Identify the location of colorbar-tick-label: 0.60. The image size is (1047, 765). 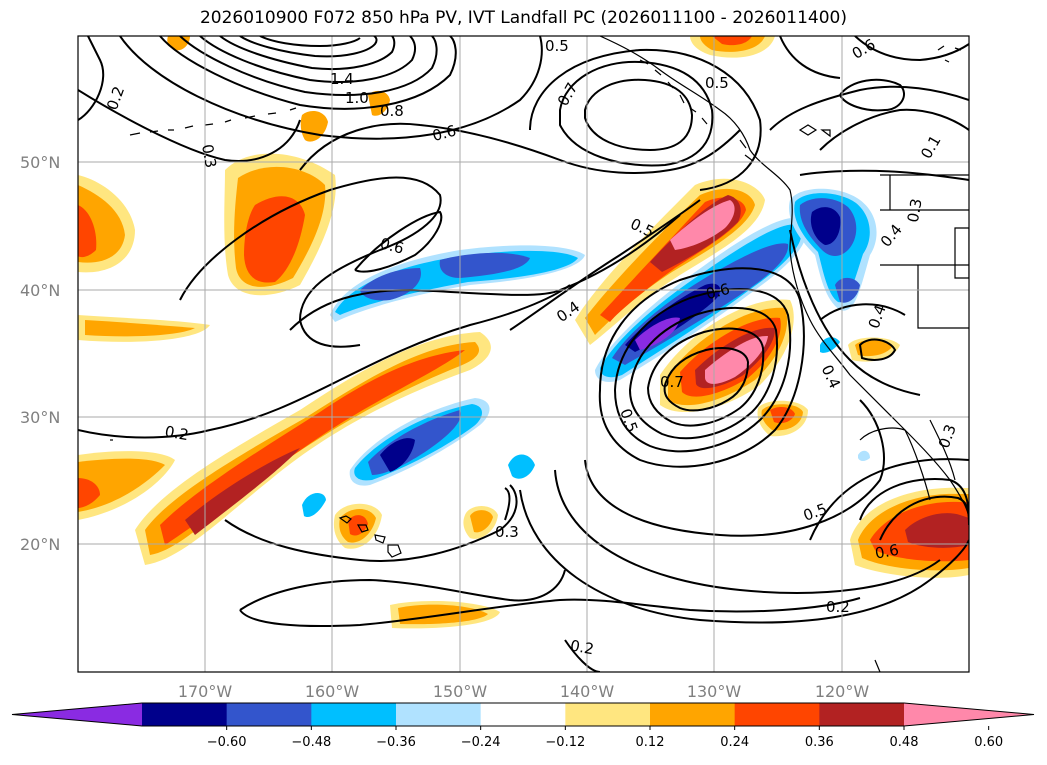
(988, 742).